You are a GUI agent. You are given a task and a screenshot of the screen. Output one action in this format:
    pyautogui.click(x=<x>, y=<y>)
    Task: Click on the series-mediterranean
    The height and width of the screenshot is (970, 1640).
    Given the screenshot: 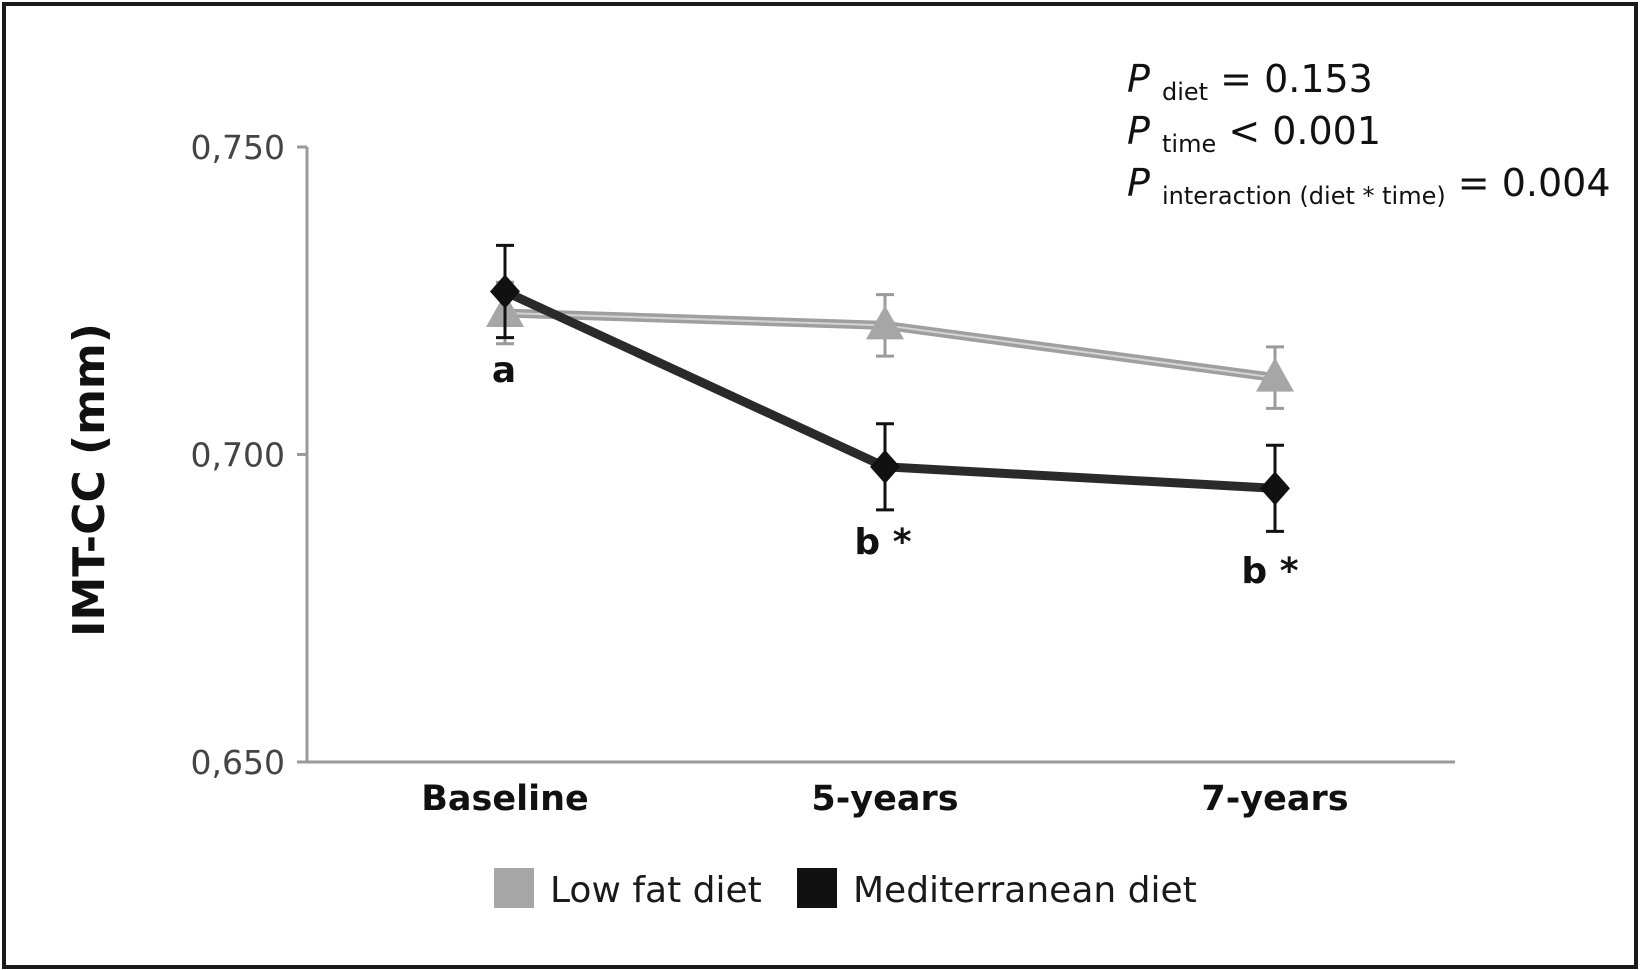 What is the action you would take?
    pyautogui.click(x=890, y=388)
    